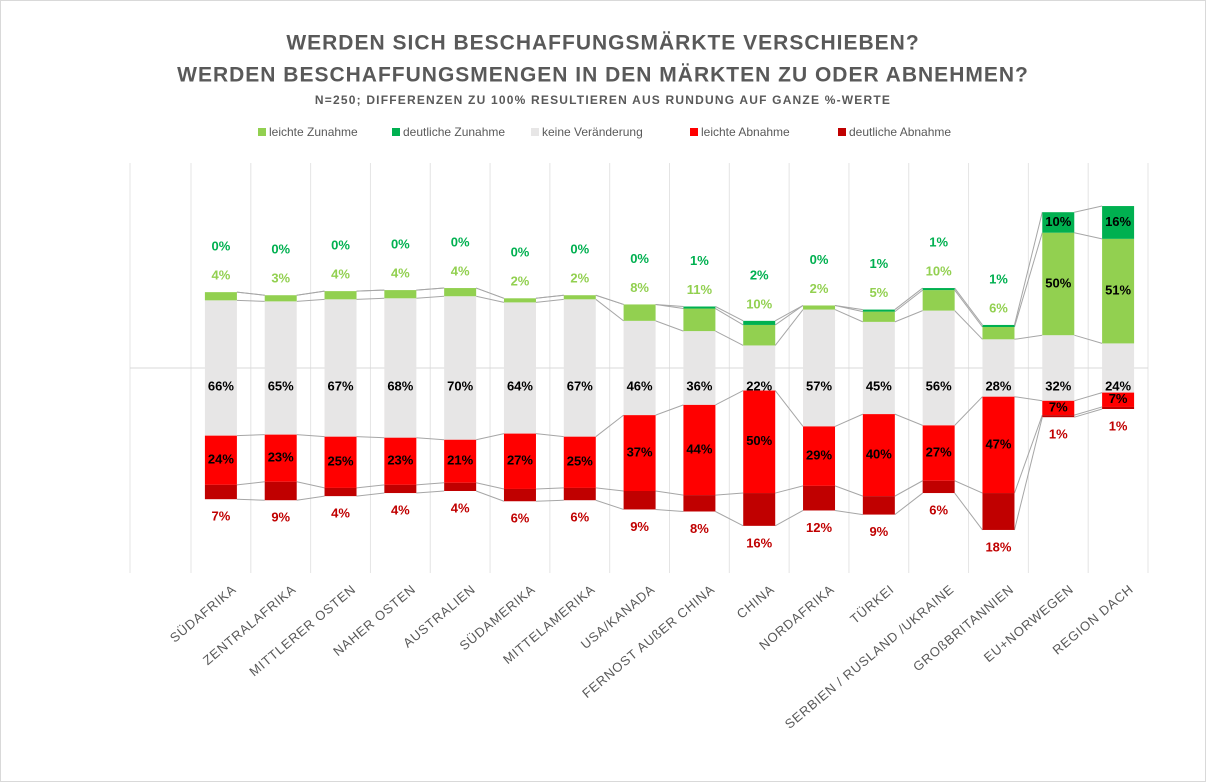 This screenshot has height=782, width=1206. What do you see at coordinates (460, 385) in the screenshot?
I see `data-label: 70%` at bounding box center [460, 385].